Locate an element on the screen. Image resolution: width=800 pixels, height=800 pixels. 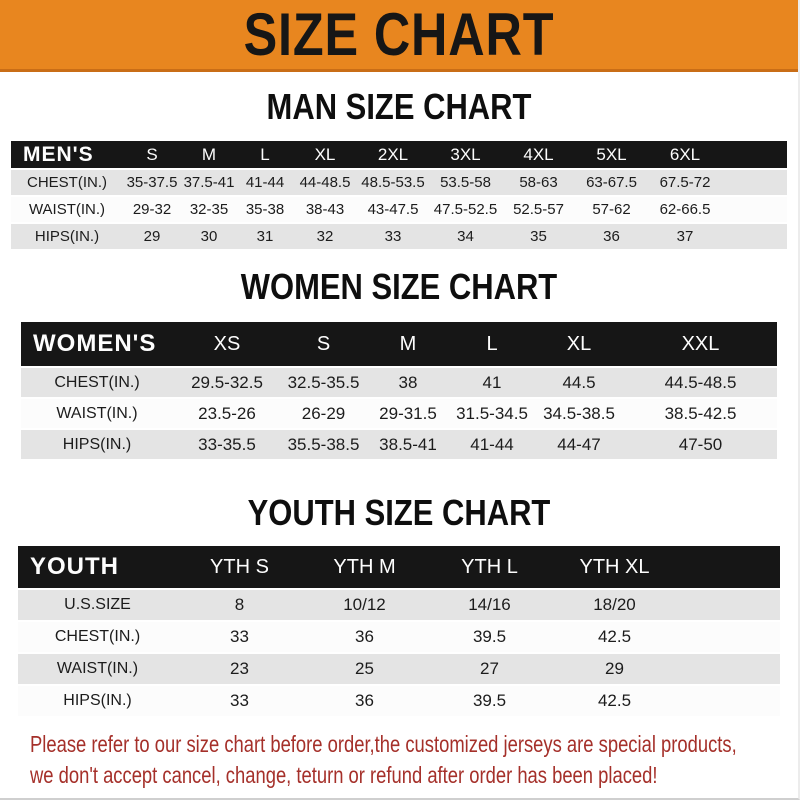
table-title-cell: WOMEN'S is located at coordinates (97, 344).